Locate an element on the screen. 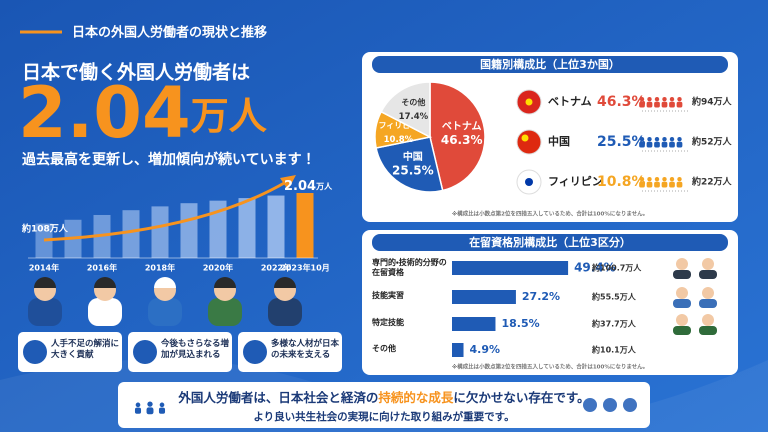  count-label: 約10.1万人 is located at coordinates (614, 350).